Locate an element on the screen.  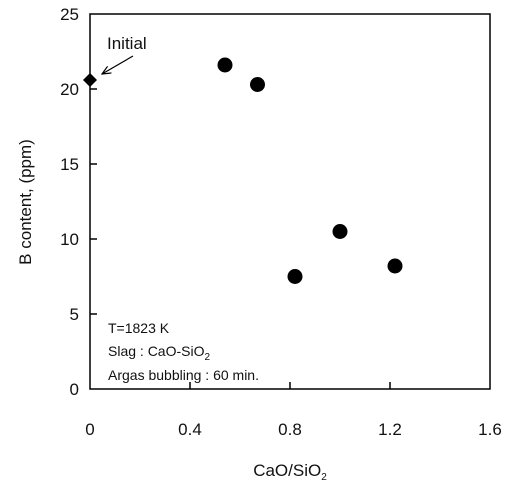
y-tick-label: 0 is located at coordinates (74, 389).